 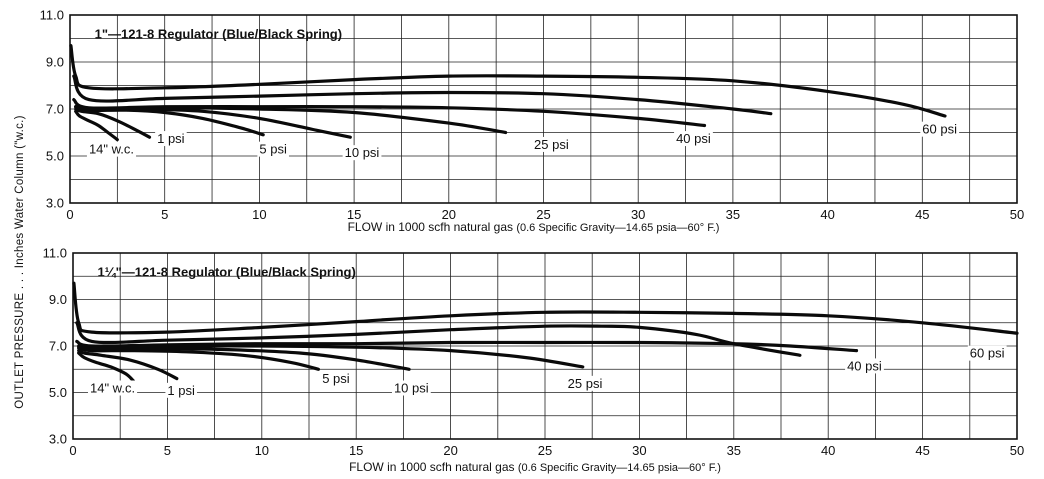 What do you see at coordinates (389, 113) in the screenshot?
I see `series-line-40-psi` at bounding box center [389, 113].